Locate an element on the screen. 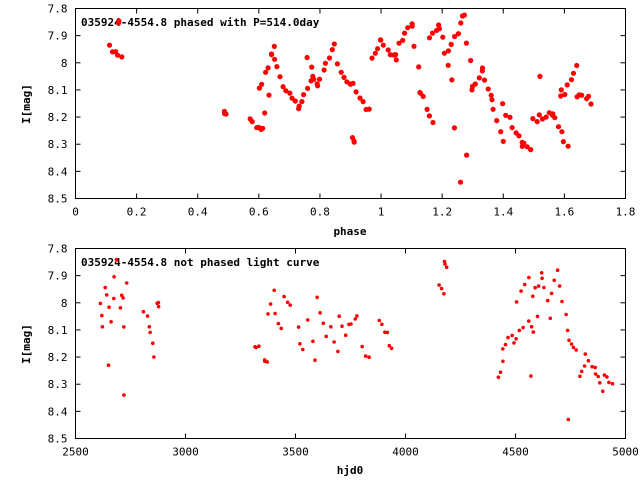 This screenshot has height=480, width=640. x-axis-label: hjd0 is located at coordinates (350, 470).